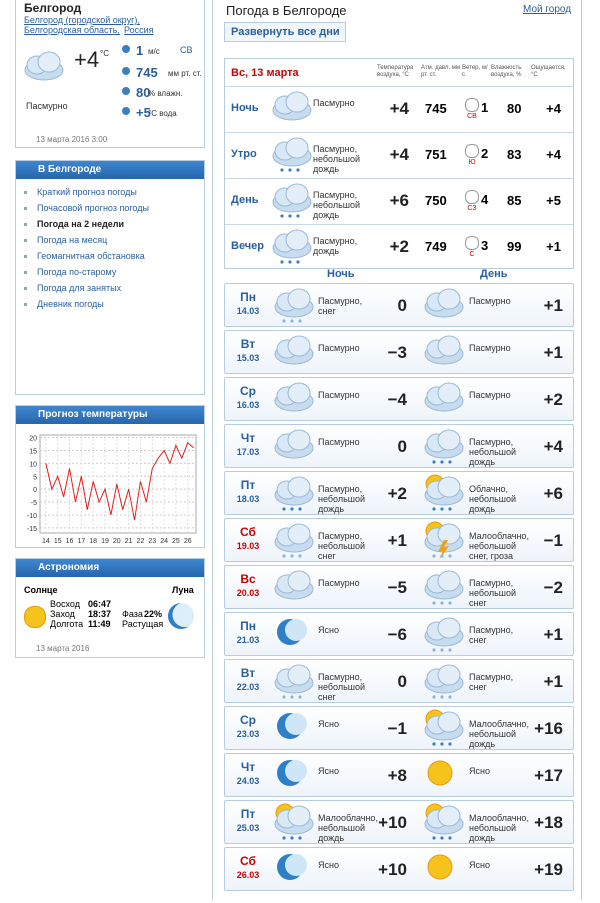 This screenshot has width=600, height=903. I want to click on astro-label: Восход, so click(65, 604).